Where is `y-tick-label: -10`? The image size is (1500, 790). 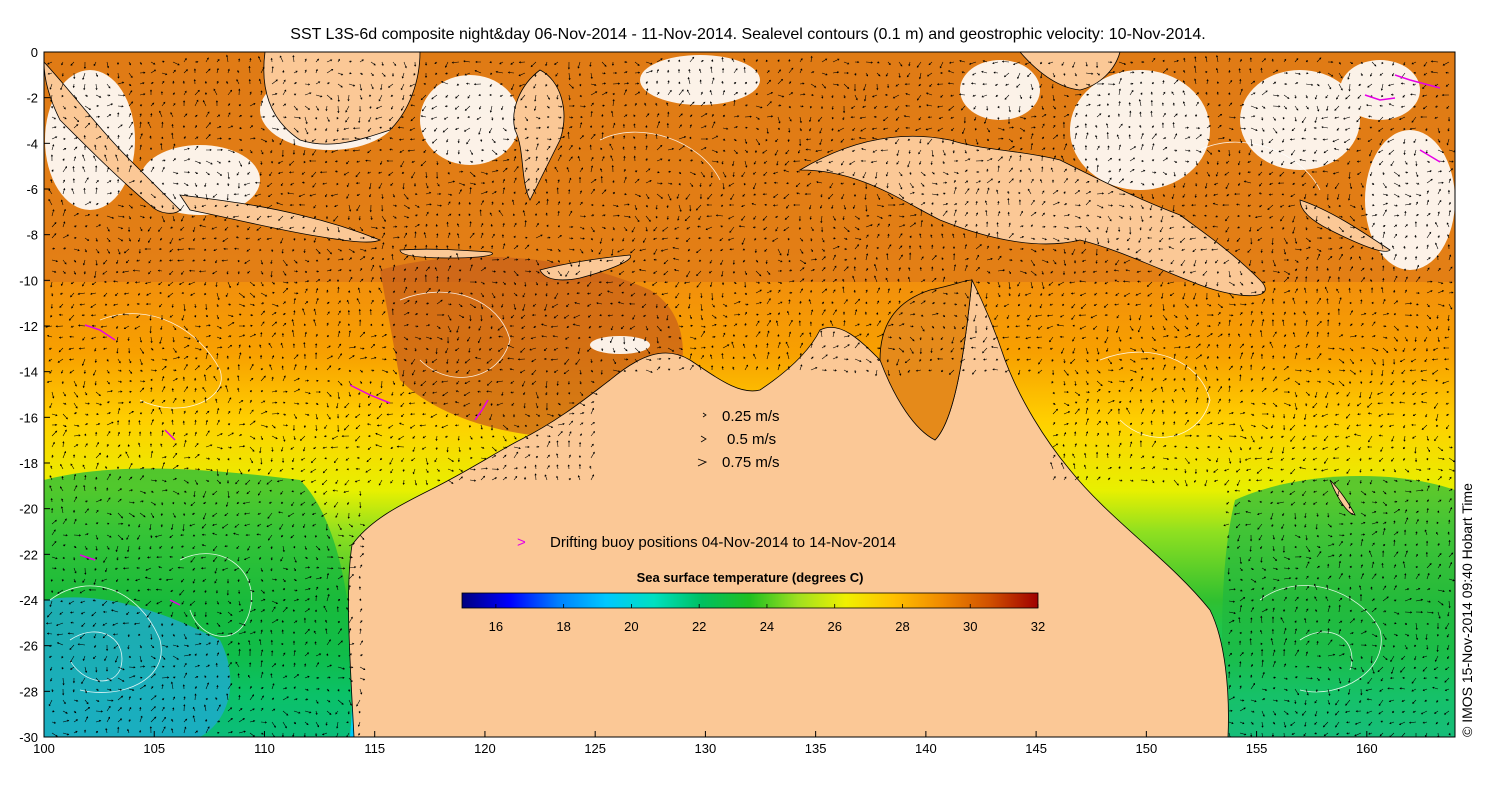 y-tick-label: -10 is located at coordinates (28, 280).